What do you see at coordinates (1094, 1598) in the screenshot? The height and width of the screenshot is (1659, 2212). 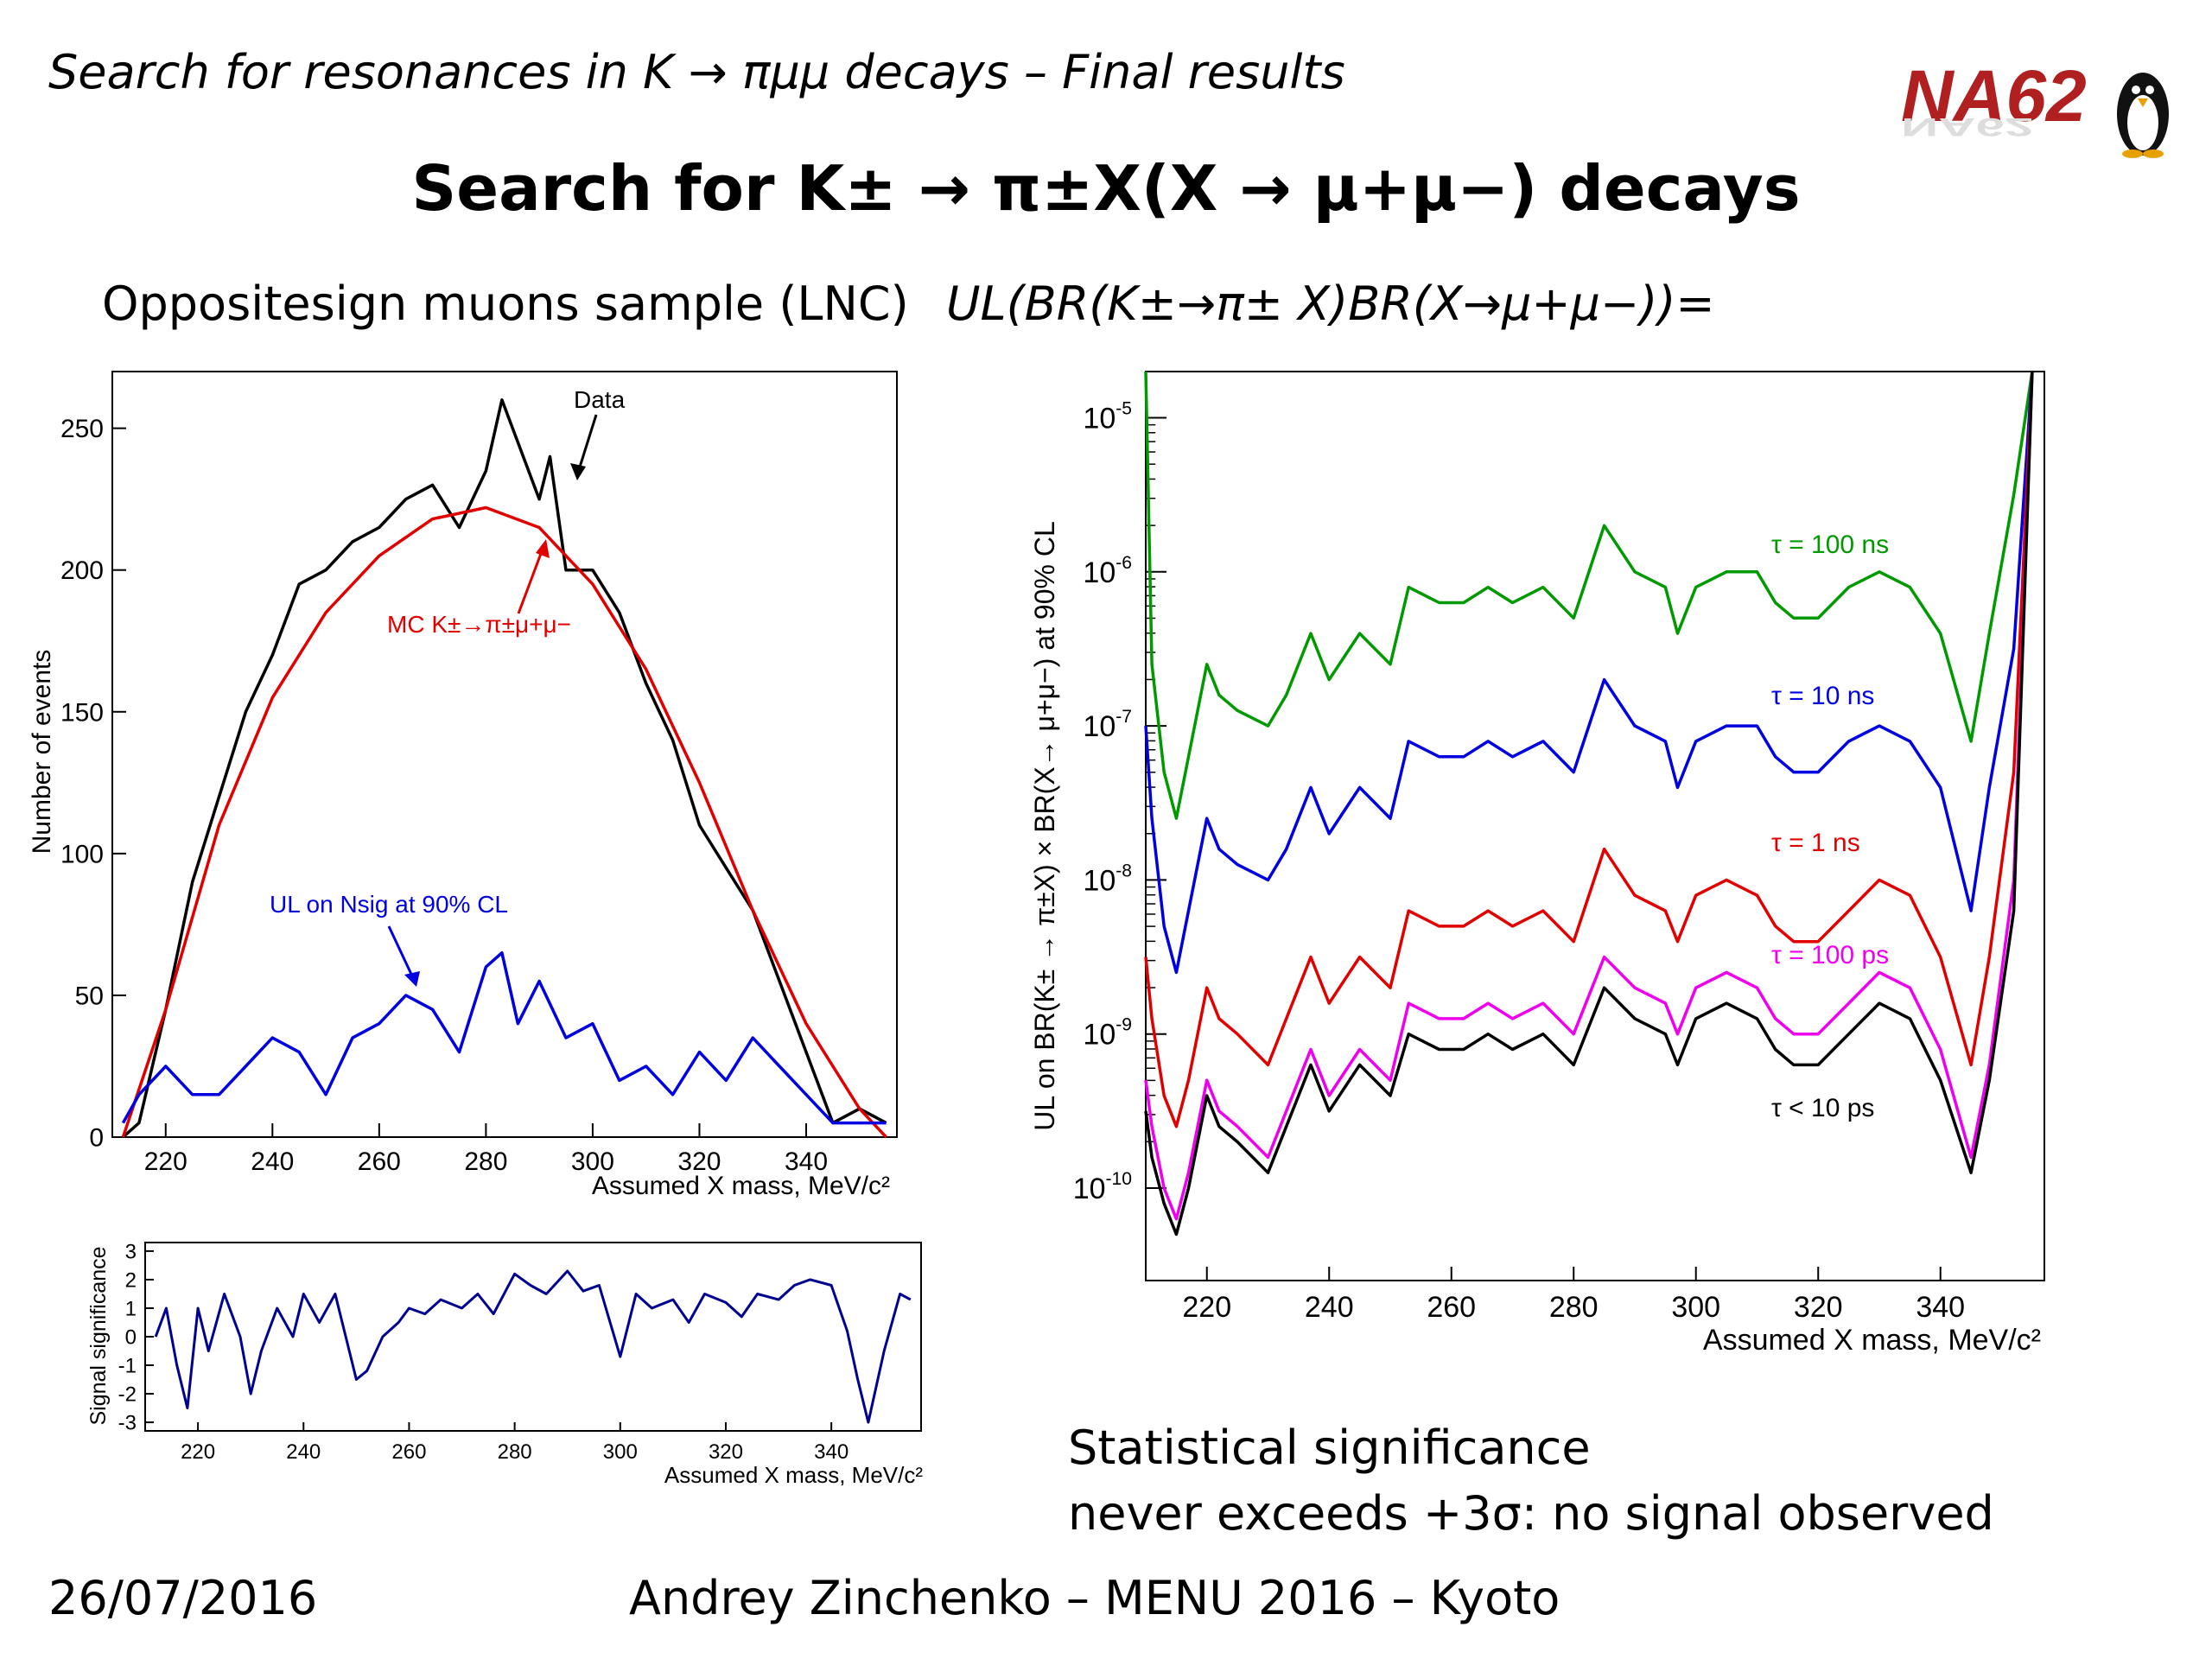 I see `footer-author-conference: Andrey Zinchenko – MENU 2016 – Kyoto` at bounding box center [1094, 1598].